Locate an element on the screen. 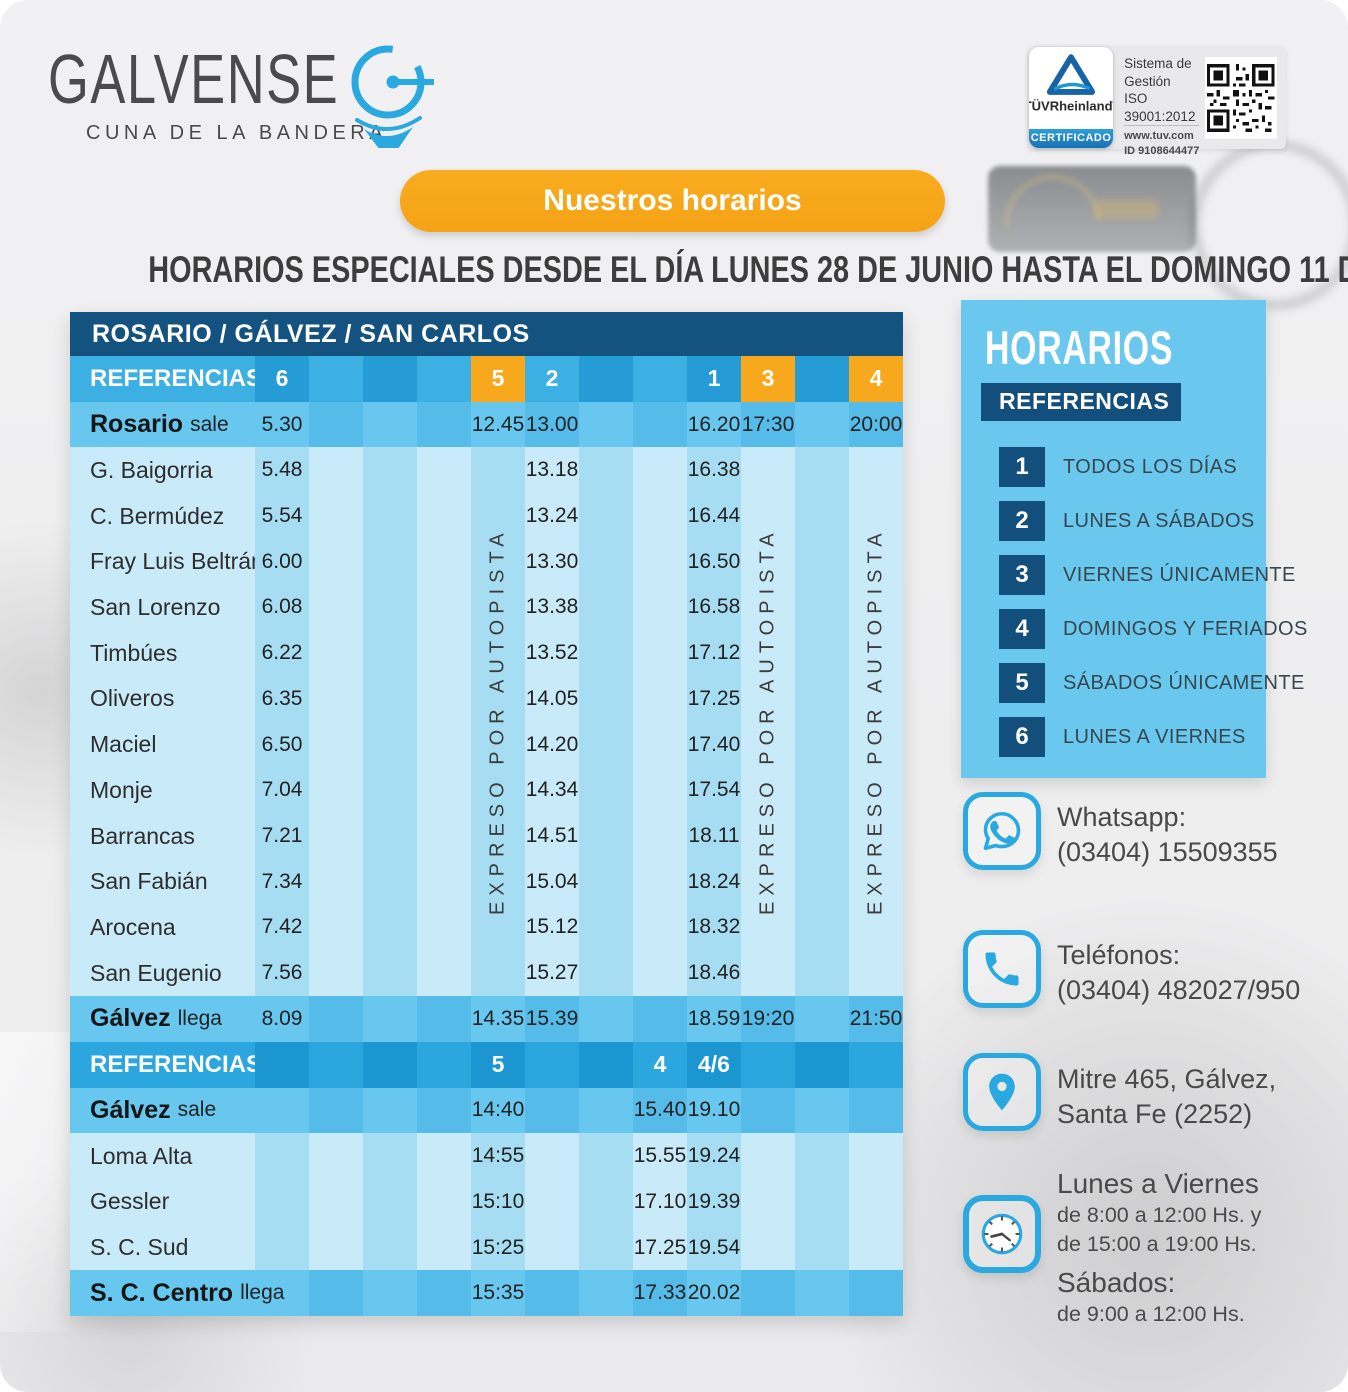 This screenshot has height=1392, width=1348. row-label: Gálvez sale is located at coordinates (153, 1109).